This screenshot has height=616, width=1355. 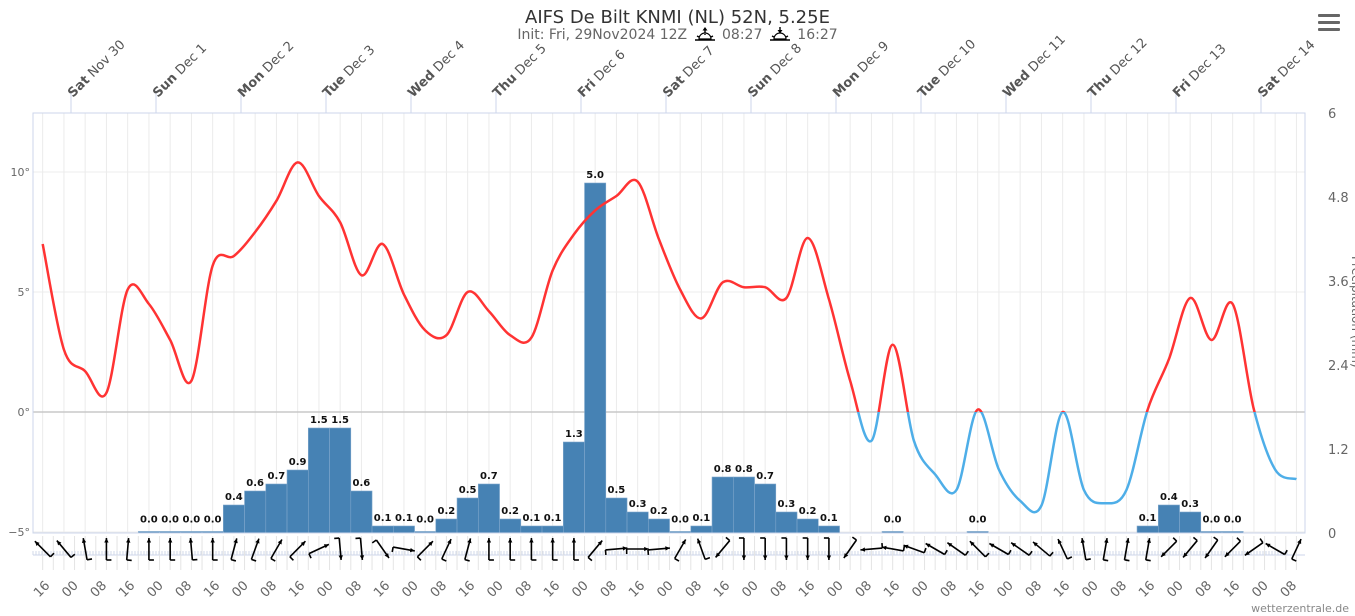 I want to click on precipitation-value-label: 0.5, so click(x=617, y=490).